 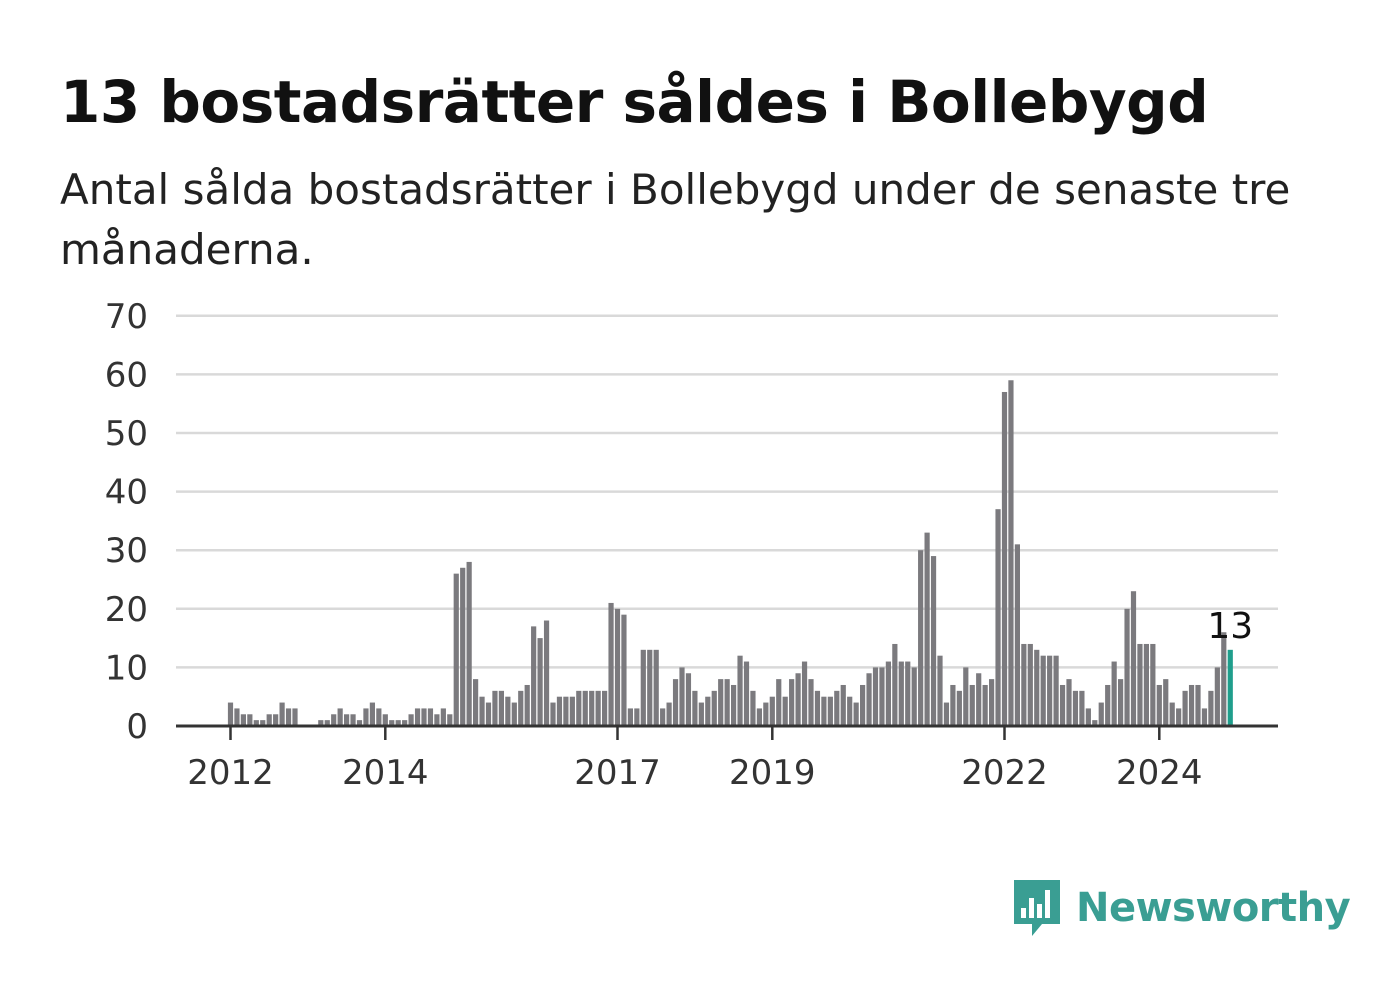 I want to click on bar-latest, so click(x=1230, y=687).